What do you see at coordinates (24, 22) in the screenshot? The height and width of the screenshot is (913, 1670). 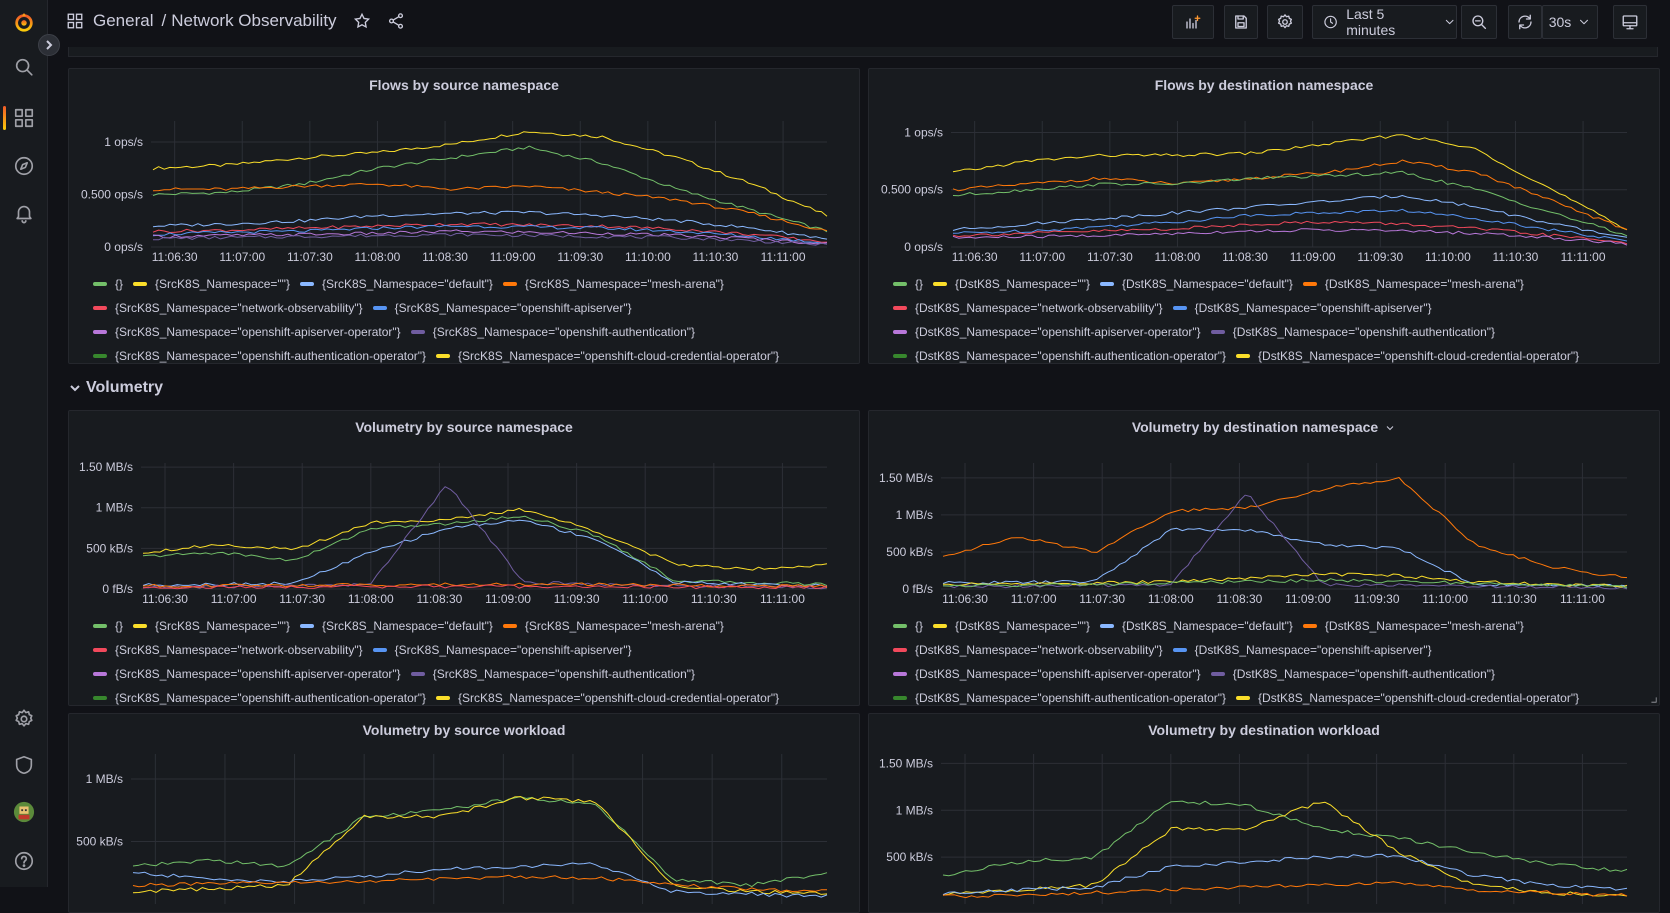 I see `grafana-logo-icon` at bounding box center [24, 22].